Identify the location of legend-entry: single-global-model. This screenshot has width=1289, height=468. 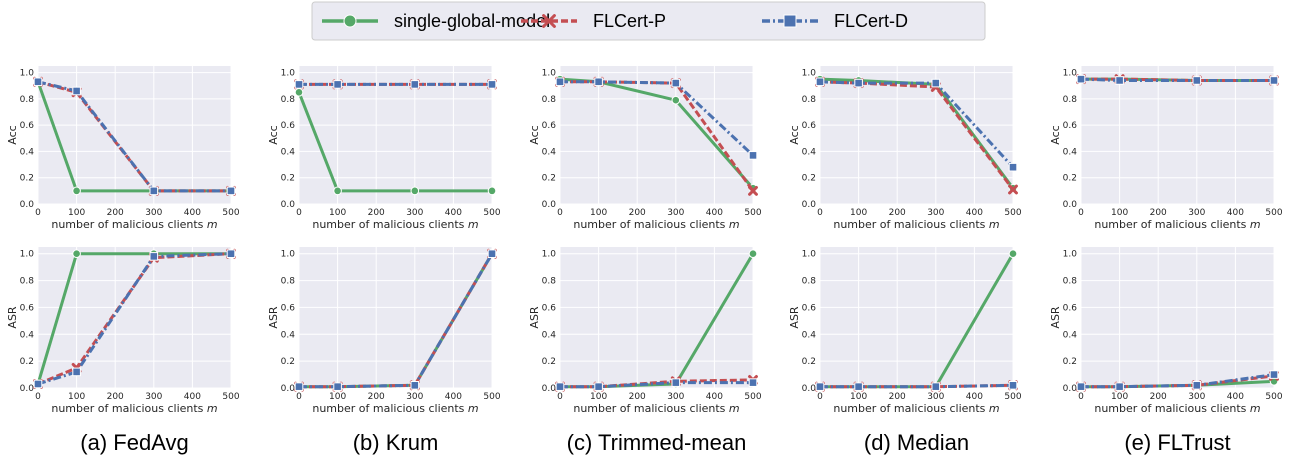
(436, 21).